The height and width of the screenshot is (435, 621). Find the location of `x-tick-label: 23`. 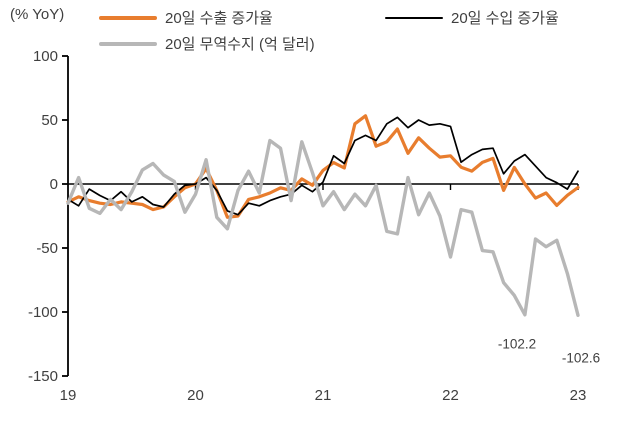

x-tick-label: 23 is located at coordinates (578, 395).